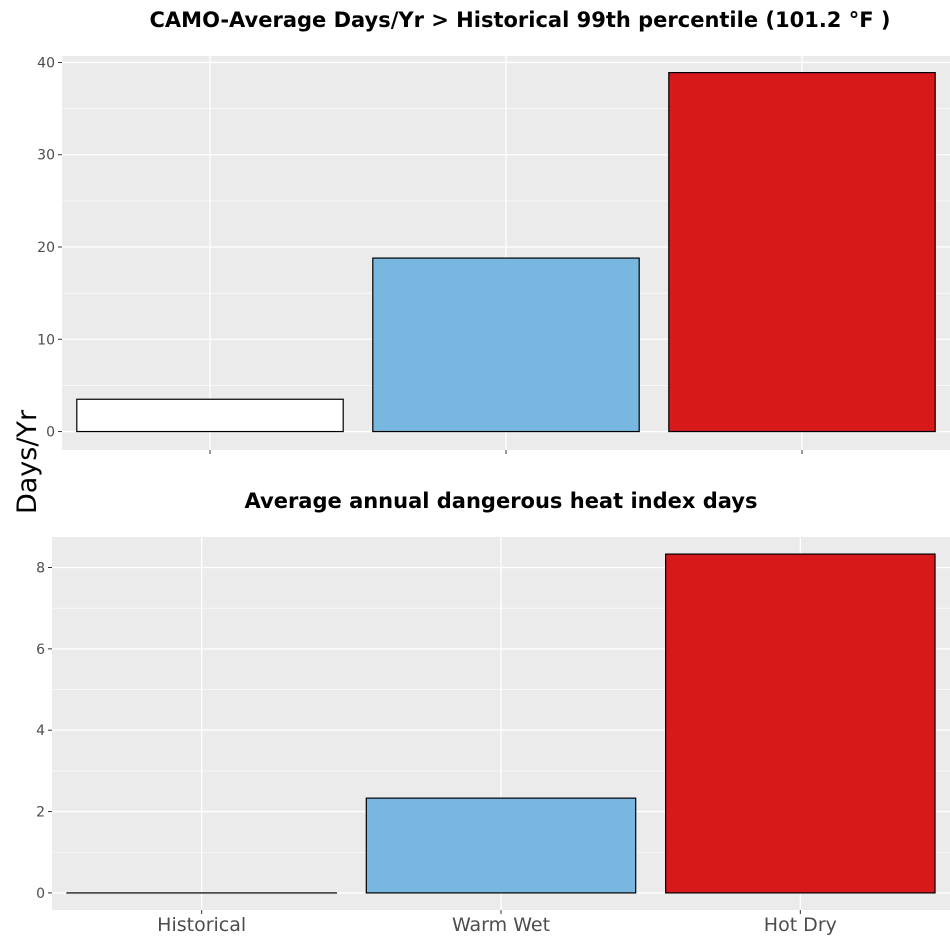 The width and height of the screenshot is (950, 940). I want to click on top-y-tick-label: 30, so click(46, 156).